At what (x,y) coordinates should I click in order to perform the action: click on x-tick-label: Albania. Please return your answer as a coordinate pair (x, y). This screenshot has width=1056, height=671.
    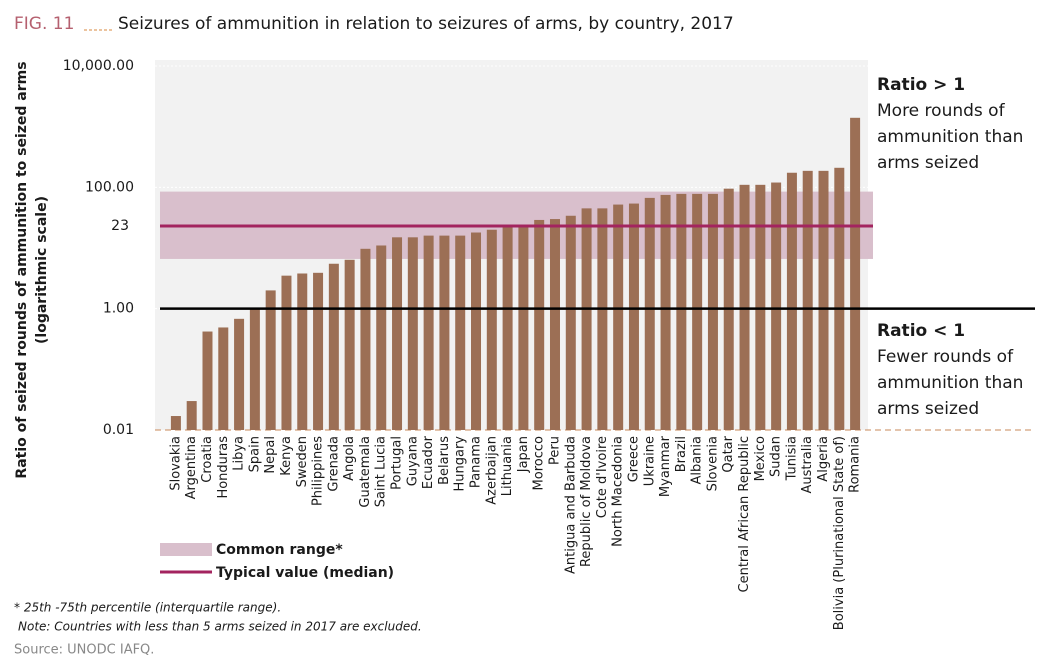
    Looking at the image, I should click on (697, 460).